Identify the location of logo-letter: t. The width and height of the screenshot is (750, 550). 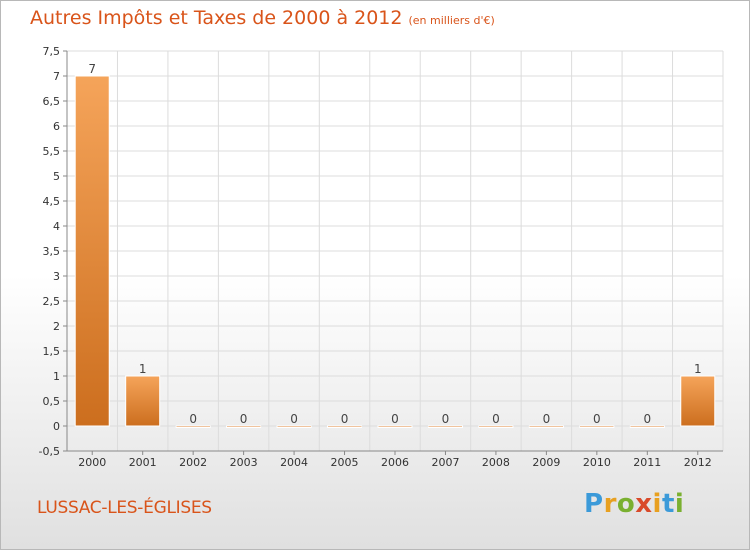
(668, 504).